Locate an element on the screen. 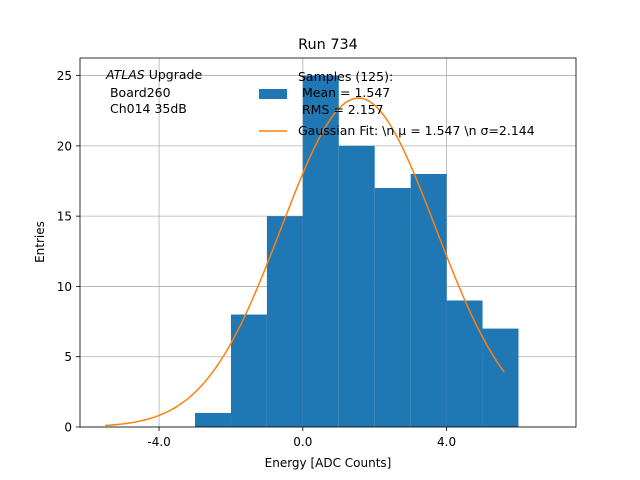 The width and height of the screenshot is (640, 480). y-tick-label: 25 is located at coordinates (64, 76).